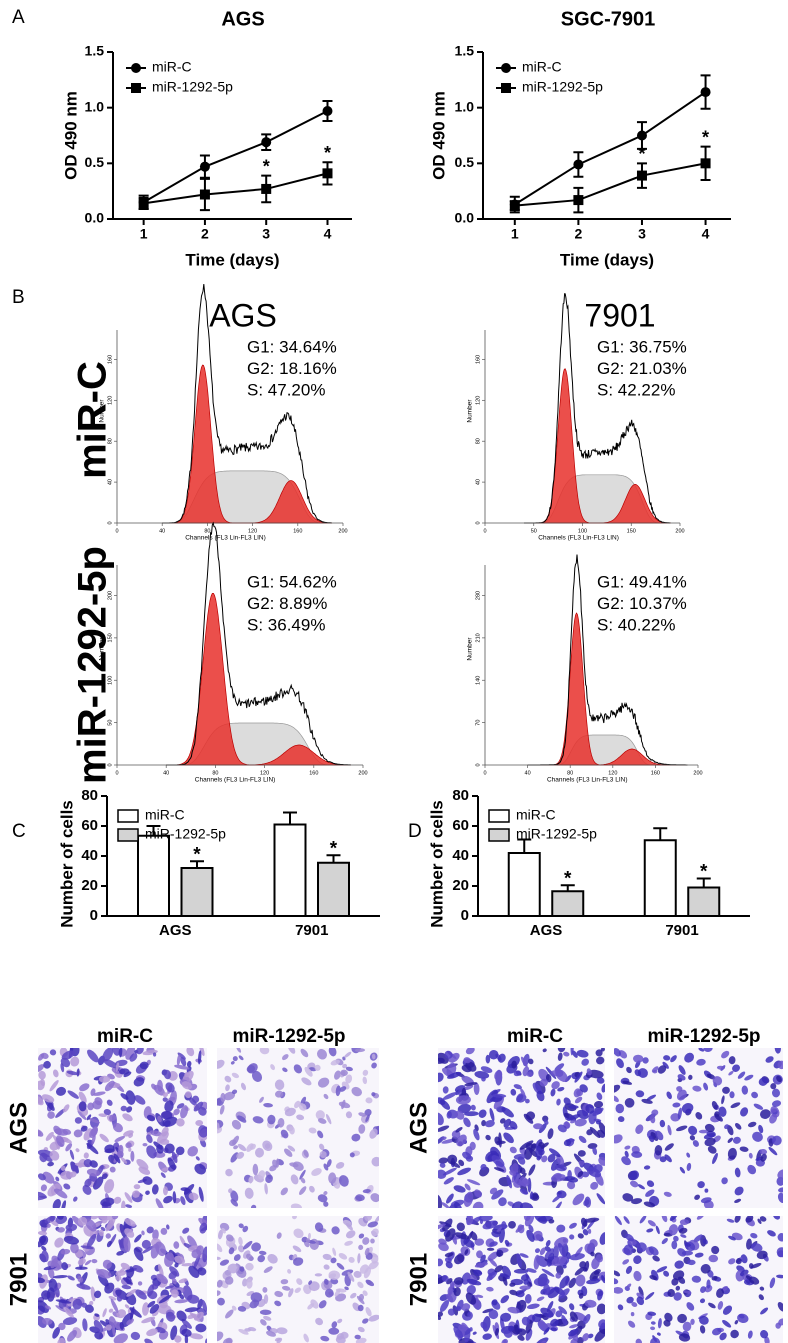  I want to click on significance: *, so click(704, 872).